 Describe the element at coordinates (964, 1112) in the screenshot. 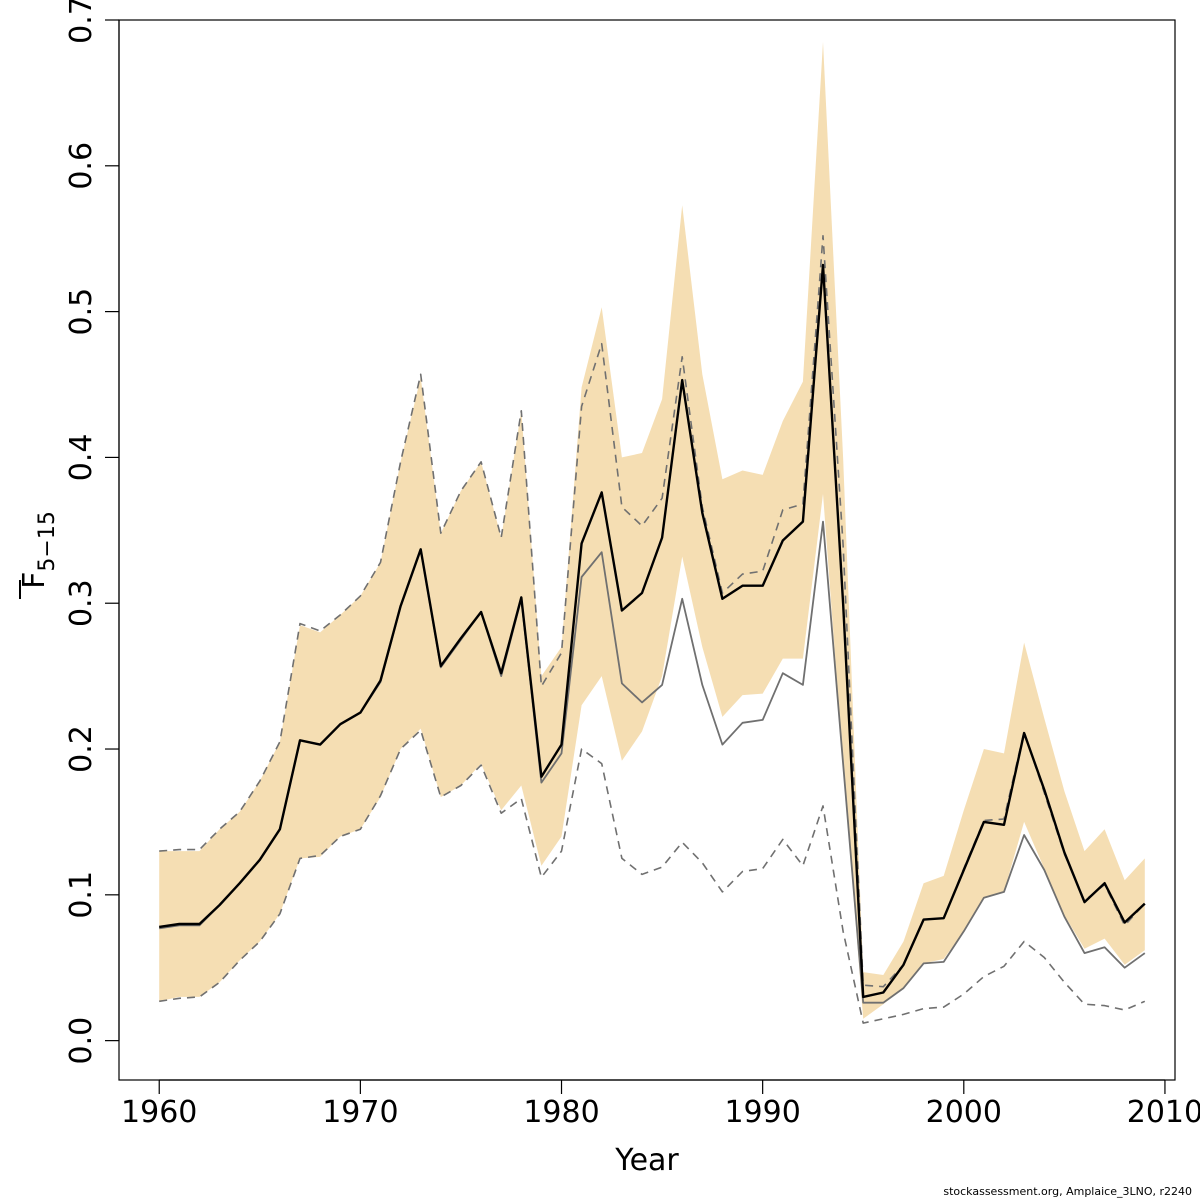

I see `x-tick-label: 2000` at that location.